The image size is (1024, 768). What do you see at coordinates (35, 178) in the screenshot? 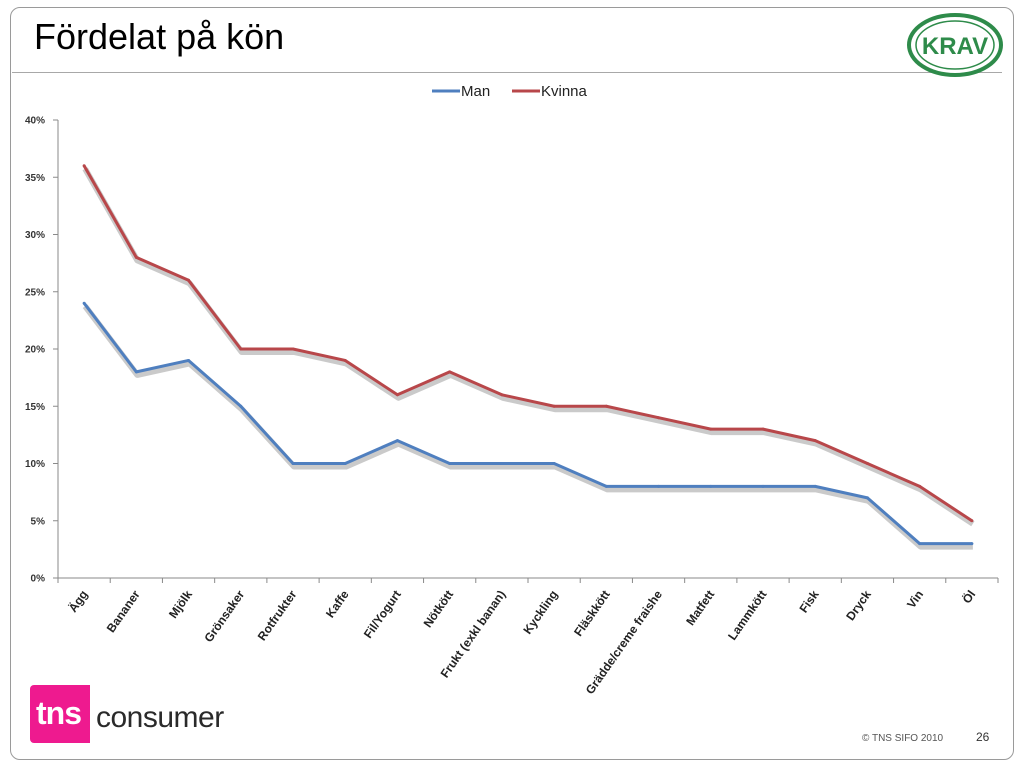
I see `y-tick-label: 35%` at bounding box center [35, 178].